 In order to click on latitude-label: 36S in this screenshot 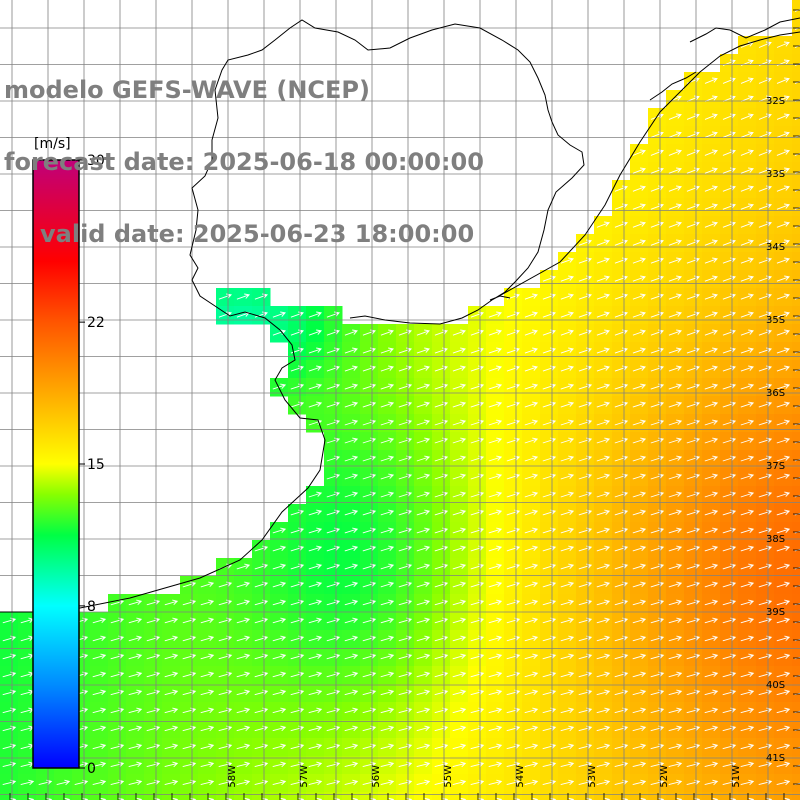, I will do `click(775, 393)`.